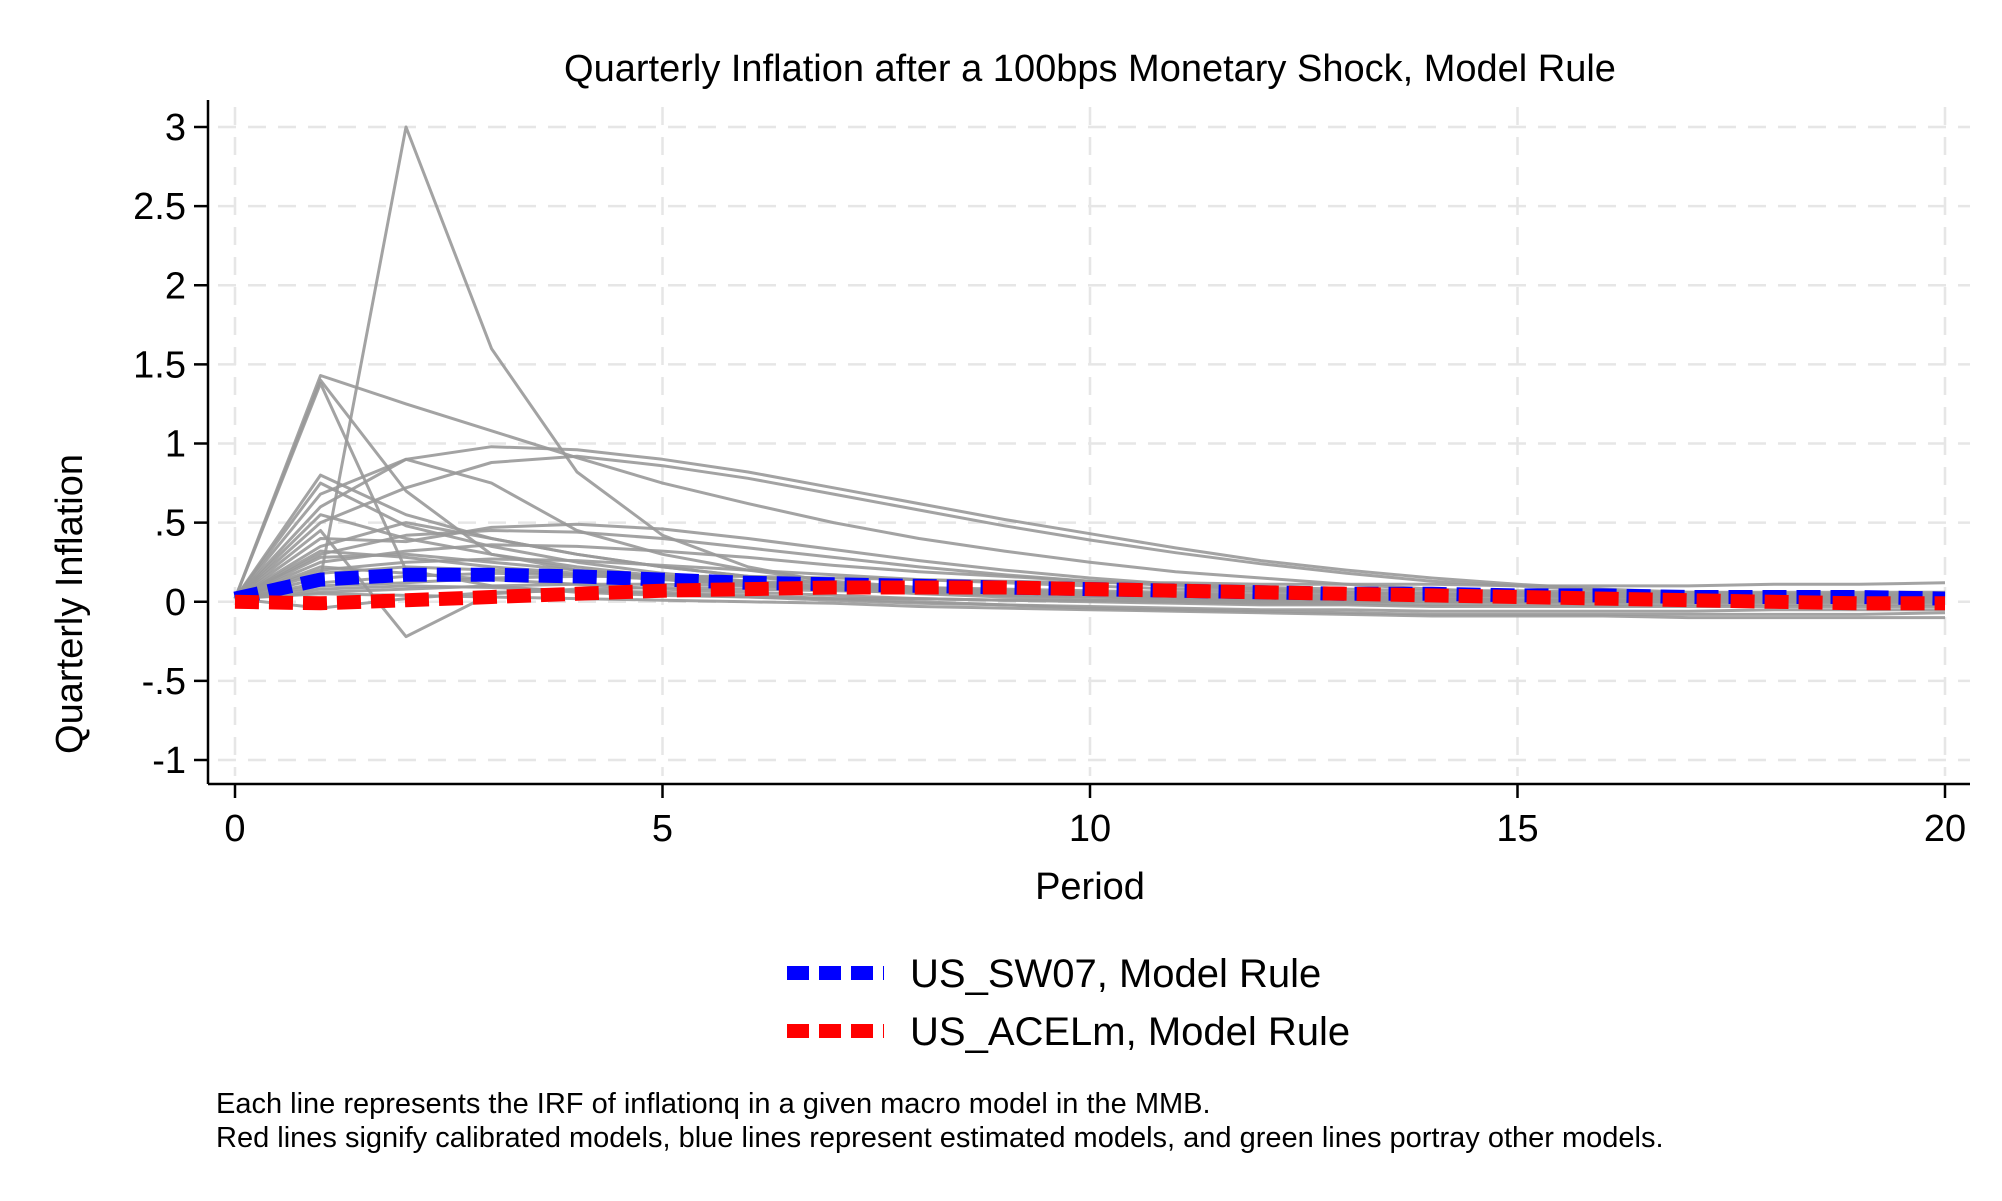 The width and height of the screenshot is (2002, 1201). I want to click on y-tick-label: 2, so click(175, 286).